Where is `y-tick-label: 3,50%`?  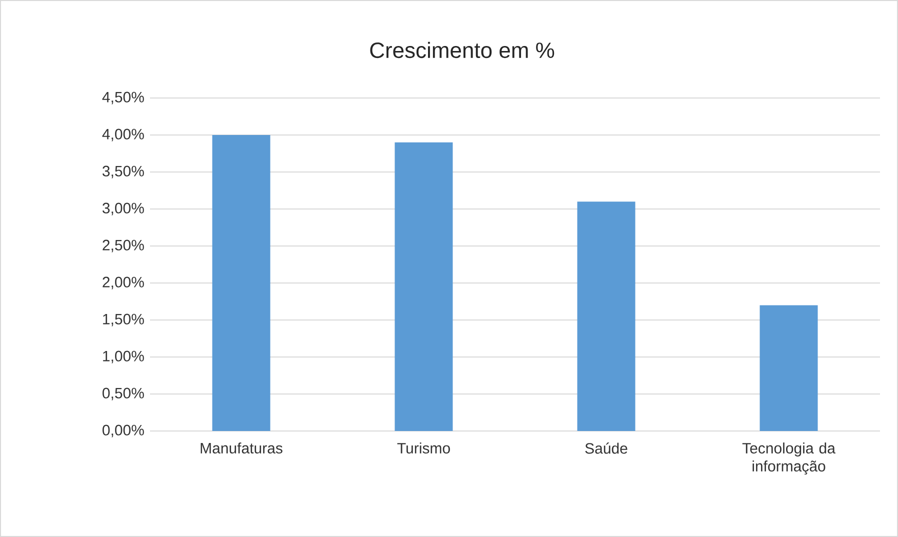 y-tick-label: 3,50% is located at coordinates (123, 172).